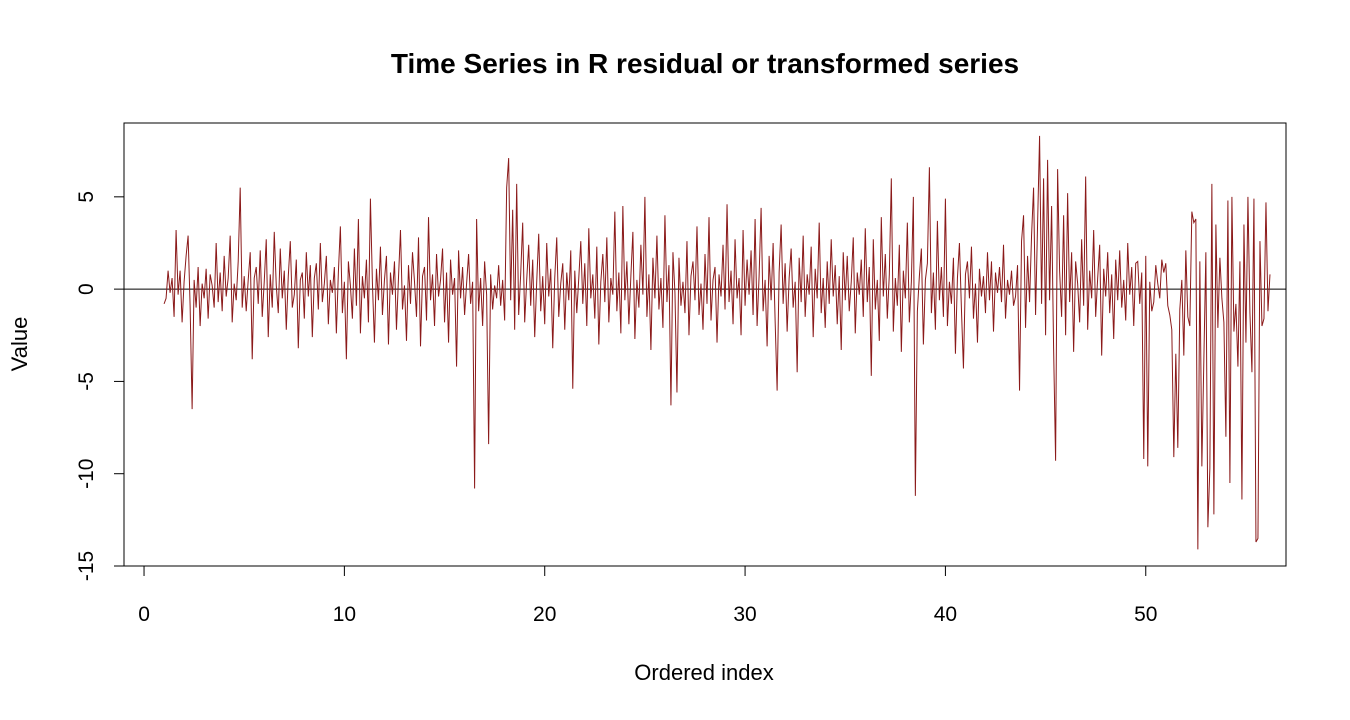 This screenshot has height=720, width=1350. What do you see at coordinates (86, 474) in the screenshot?
I see `y-tick-label: -10` at bounding box center [86, 474].